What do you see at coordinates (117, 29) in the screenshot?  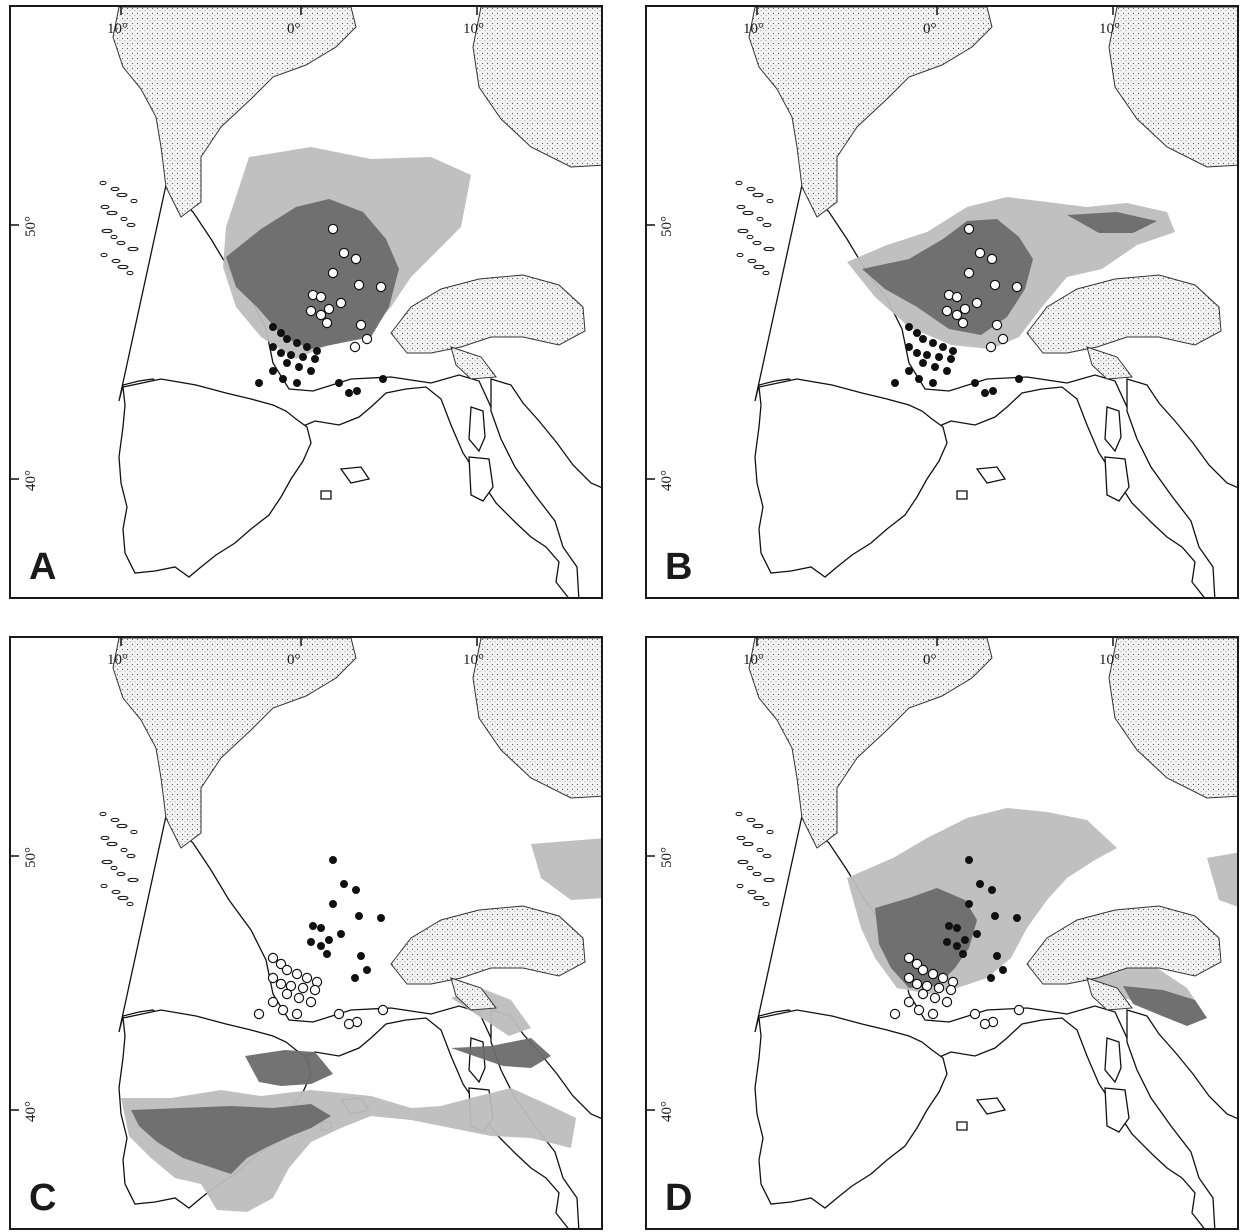 I see `lon-label-0: 10°` at bounding box center [117, 29].